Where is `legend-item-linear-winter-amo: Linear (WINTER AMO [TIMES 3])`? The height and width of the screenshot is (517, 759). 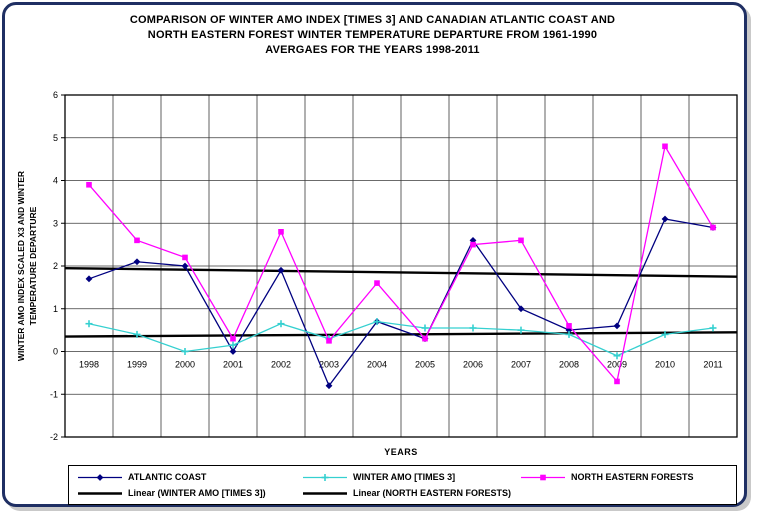 legend-item-linear-winter-amo: Linear (WINTER AMO [TIMES 3]) is located at coordinates (189, 493).